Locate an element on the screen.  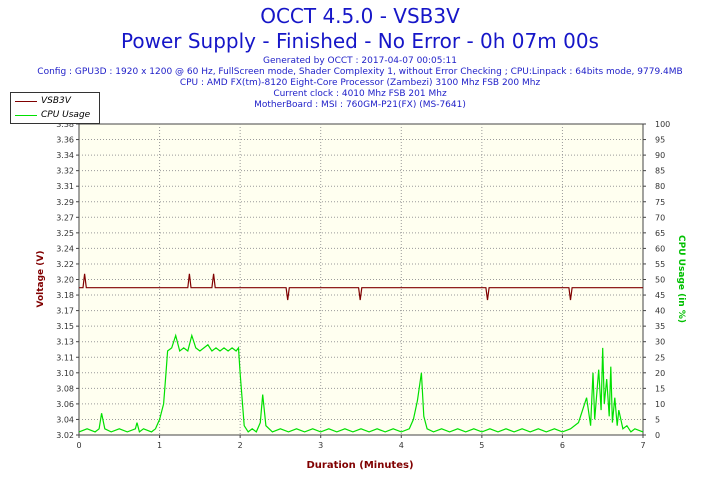
legend-swatch-vsb3v is located at coordinates (26, 101).